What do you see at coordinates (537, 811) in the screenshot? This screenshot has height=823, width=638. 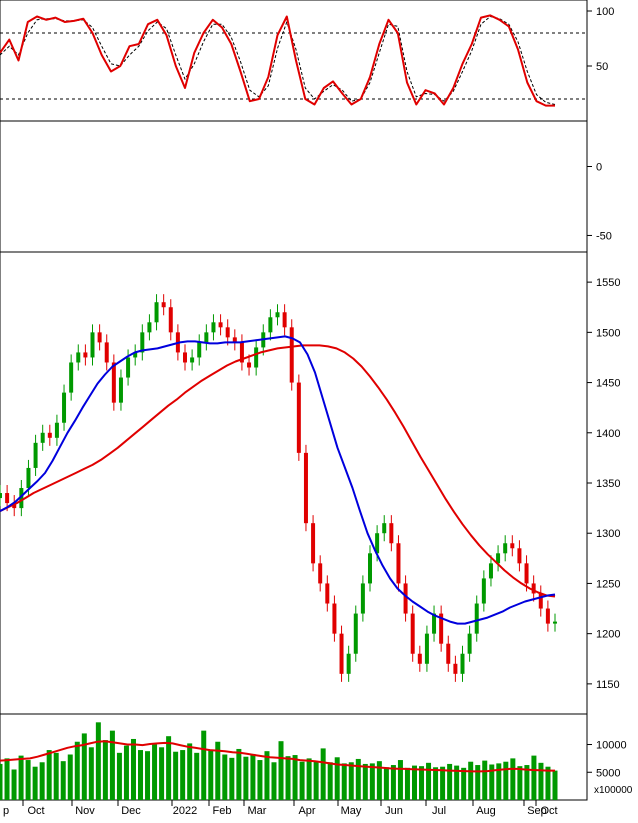 I see `x-tick-label: Sep` at bounding box center [537, 811].